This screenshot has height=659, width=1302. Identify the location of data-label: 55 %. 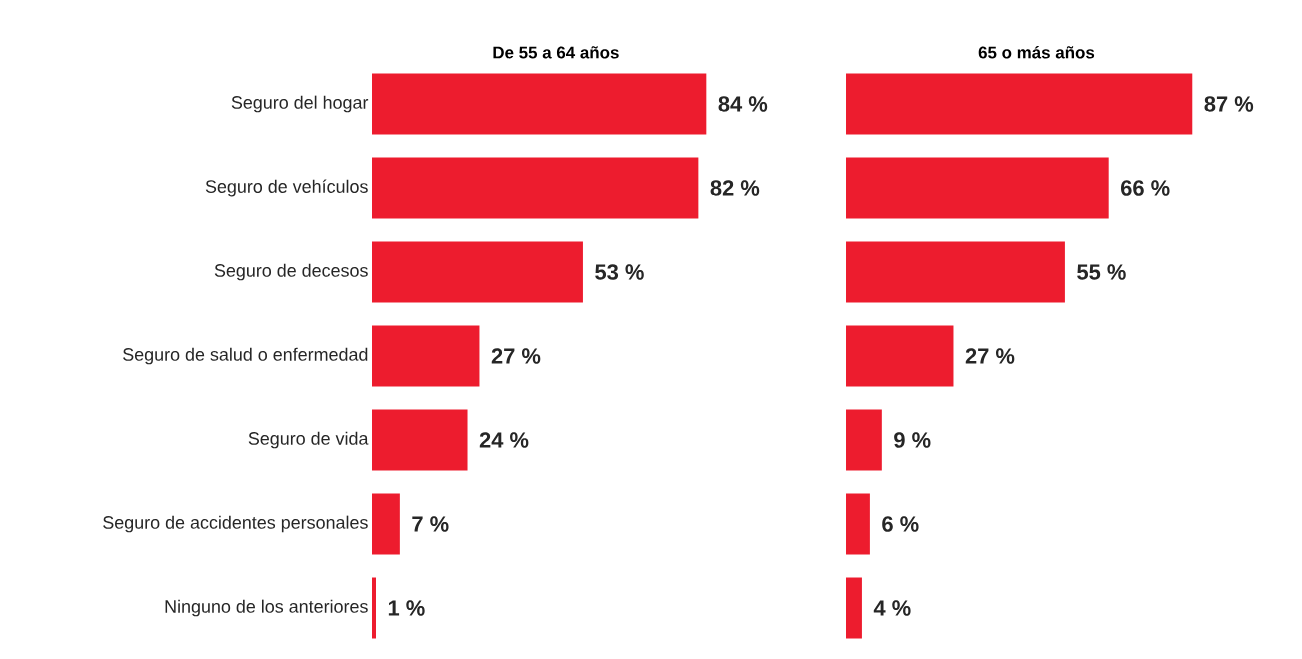
(1101, 272).